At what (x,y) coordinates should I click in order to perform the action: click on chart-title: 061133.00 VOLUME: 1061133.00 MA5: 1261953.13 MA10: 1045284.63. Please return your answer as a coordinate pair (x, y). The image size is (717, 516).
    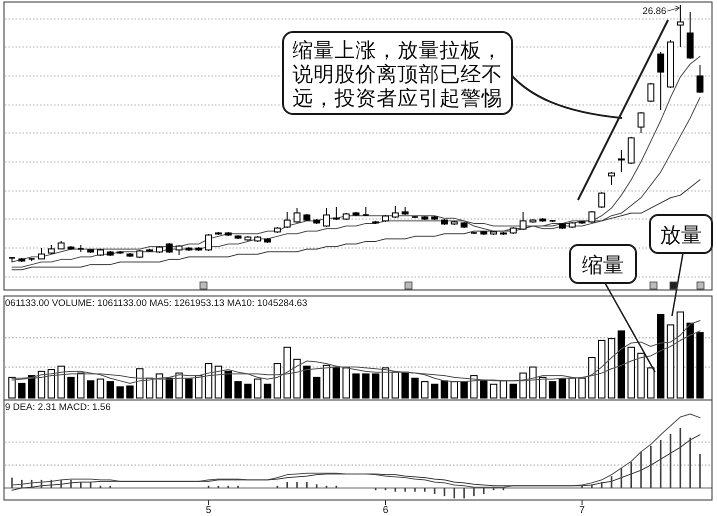
    Looking at the image, I should click on (156, 303).